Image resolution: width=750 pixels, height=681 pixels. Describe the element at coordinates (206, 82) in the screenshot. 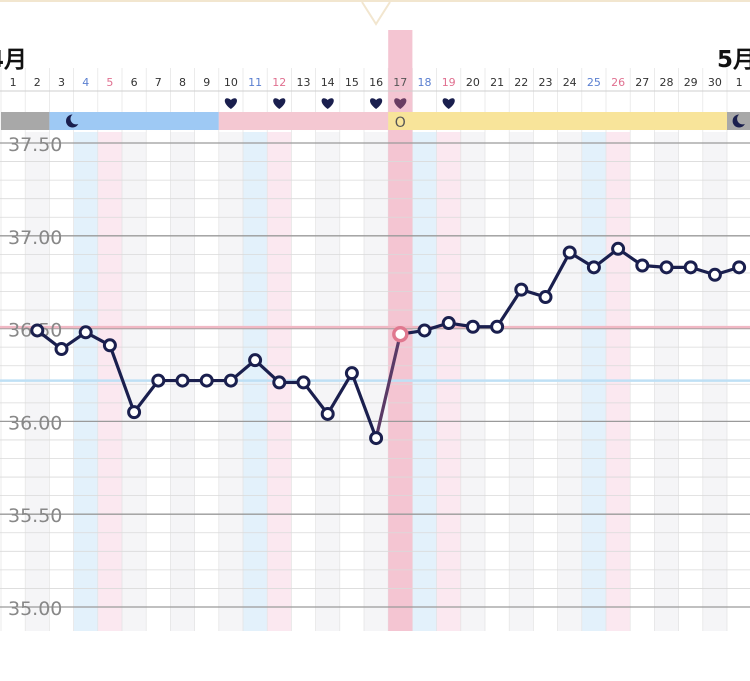

I see `day-tick-label: 9` at that location.